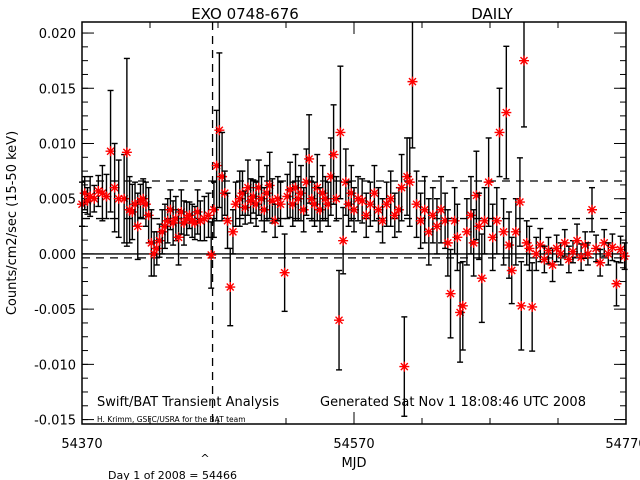  I want to click on y-tick-label: 0.010, so click(57, 144).